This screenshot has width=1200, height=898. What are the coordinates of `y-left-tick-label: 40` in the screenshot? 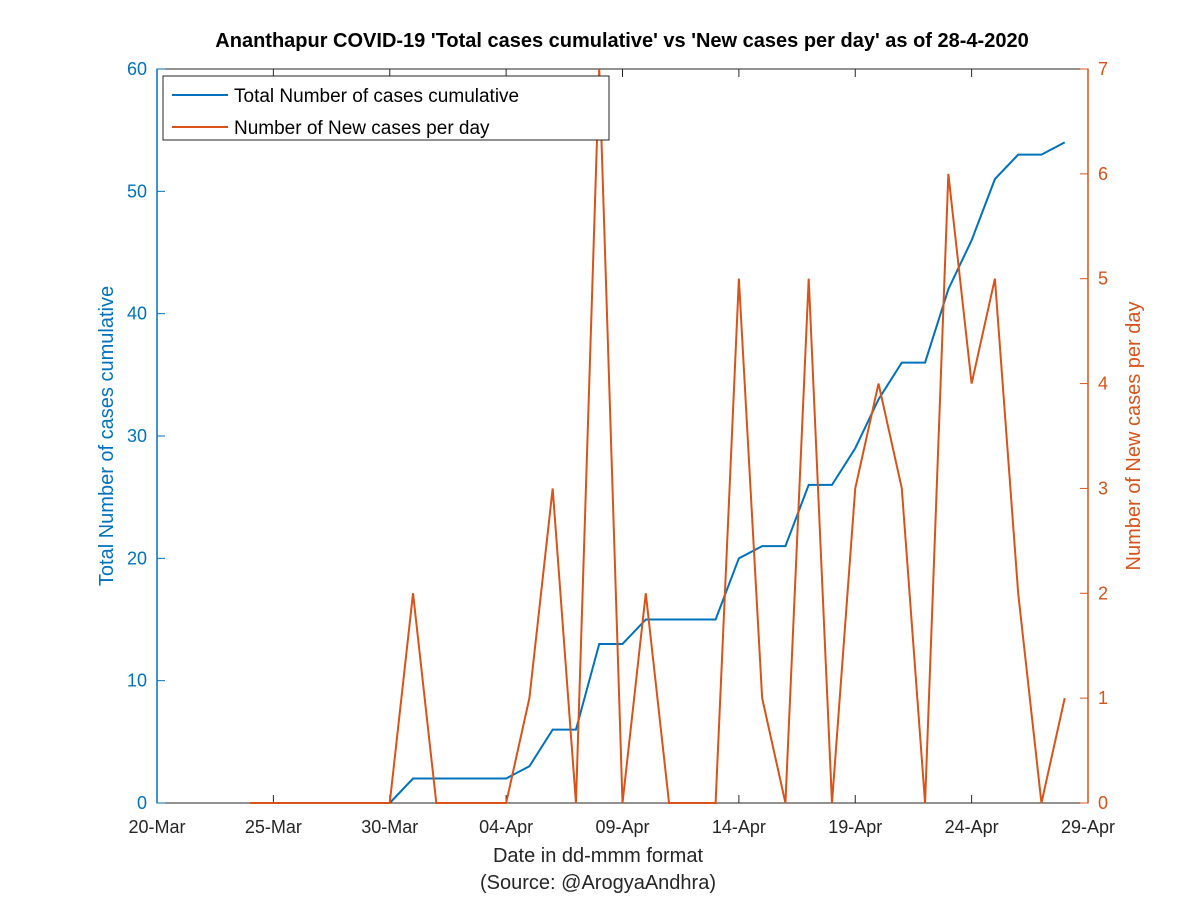 It's located at (137, 314).